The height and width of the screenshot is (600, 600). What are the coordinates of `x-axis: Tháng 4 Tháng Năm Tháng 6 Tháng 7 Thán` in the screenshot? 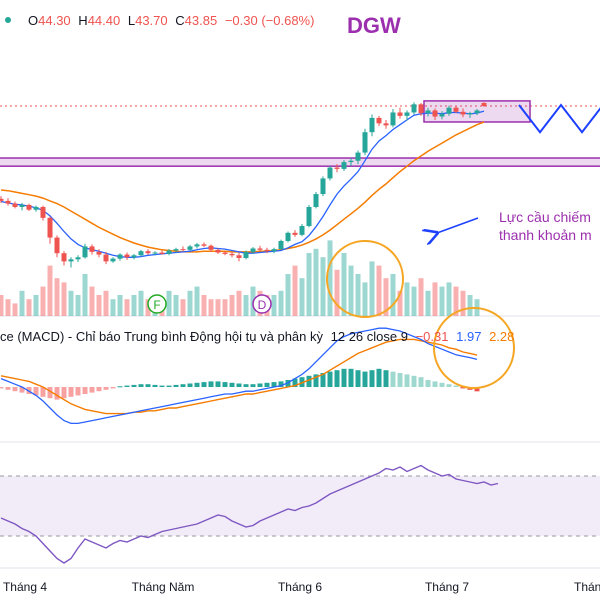 It's located at (301, 587).